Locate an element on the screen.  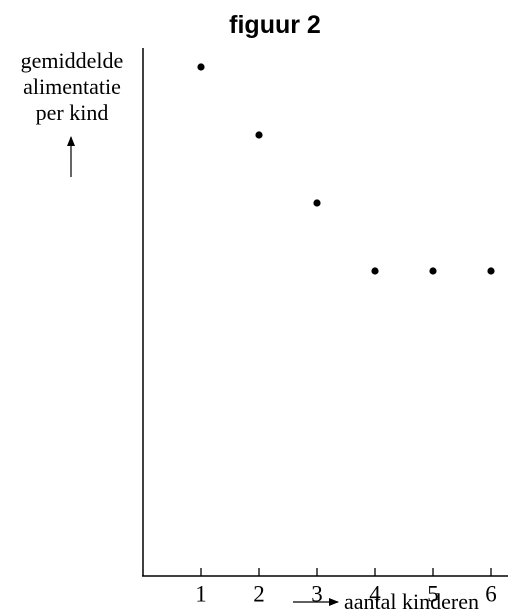
x-axis-ticks: 1 2 3 4 5 6 is located at coordinates (346, 587).